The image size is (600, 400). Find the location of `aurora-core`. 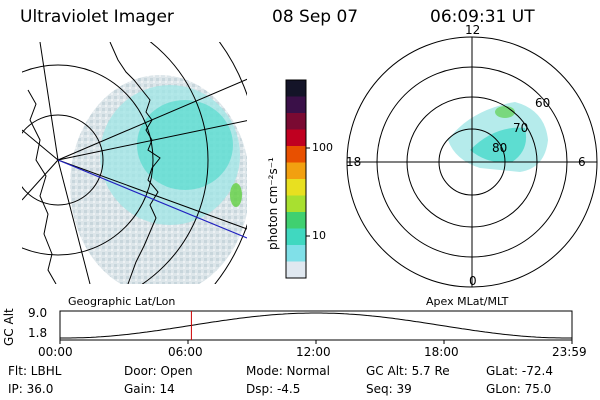

aurora-core is located at coordinates (185, 145).